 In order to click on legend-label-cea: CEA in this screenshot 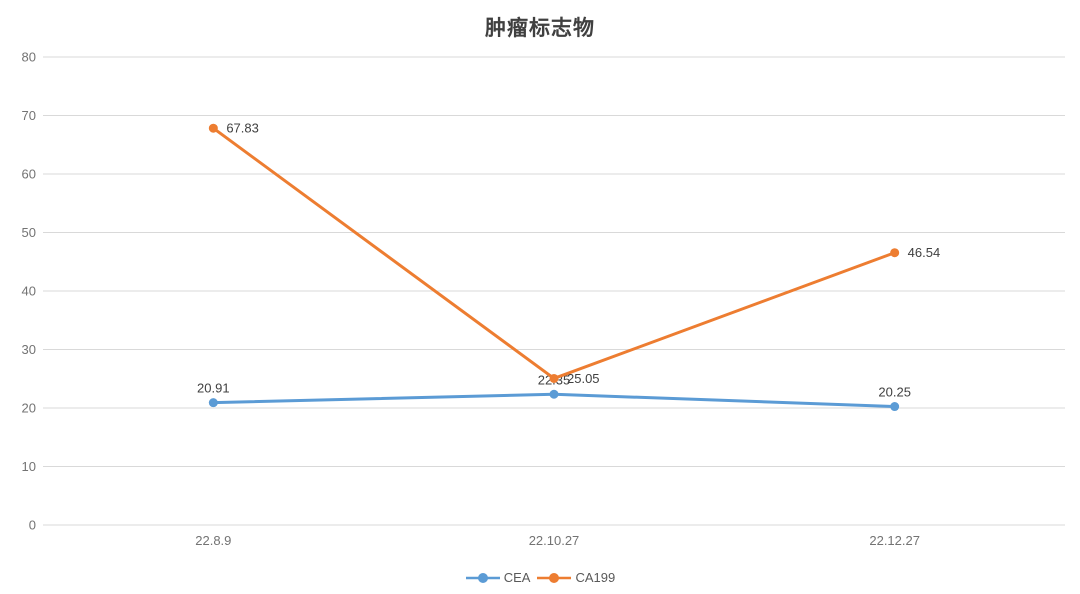, I will do `click(517, 577)`.